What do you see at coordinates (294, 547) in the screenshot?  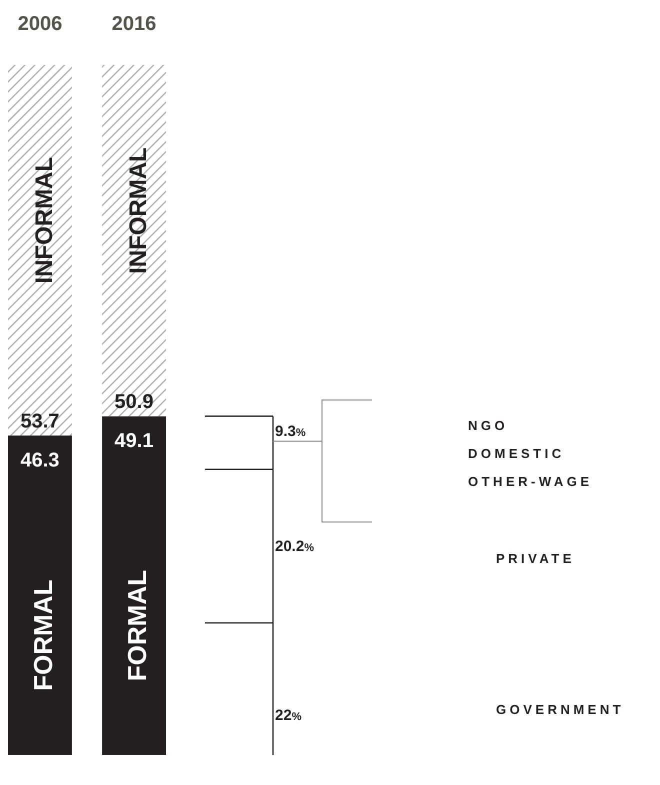 I see `text: 20.2%` at bounding box center [294, 547].